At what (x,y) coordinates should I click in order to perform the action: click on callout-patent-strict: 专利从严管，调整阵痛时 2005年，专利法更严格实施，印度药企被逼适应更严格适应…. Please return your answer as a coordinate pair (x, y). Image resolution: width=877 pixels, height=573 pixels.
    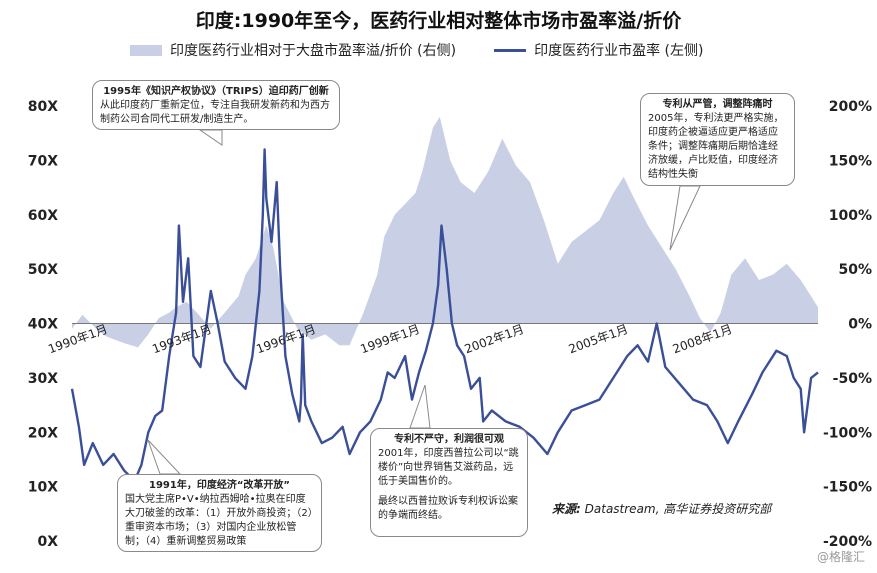
    Looking at the image, I should click on (717, 139).